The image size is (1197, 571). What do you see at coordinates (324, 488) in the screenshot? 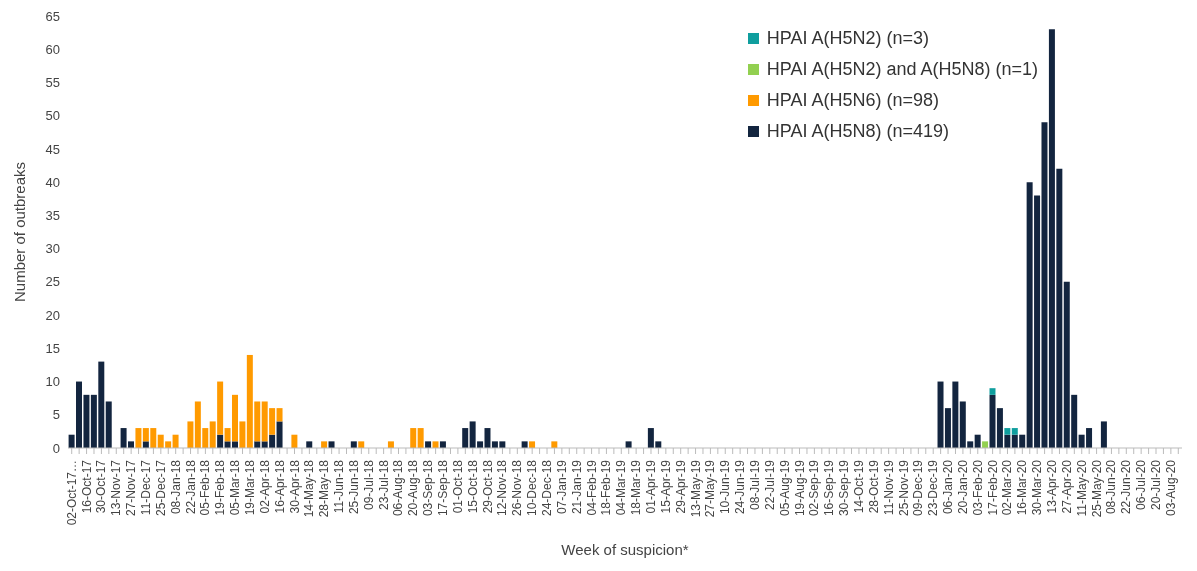
I see `x-tick-label: 28-May-18` at bounding box center [324, 488].